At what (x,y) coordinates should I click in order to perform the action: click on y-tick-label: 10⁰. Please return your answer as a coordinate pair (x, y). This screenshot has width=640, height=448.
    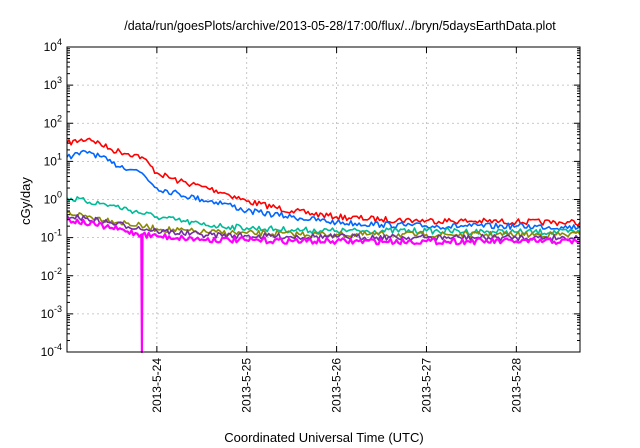
    Looking at the image, I should click on (53, 198).